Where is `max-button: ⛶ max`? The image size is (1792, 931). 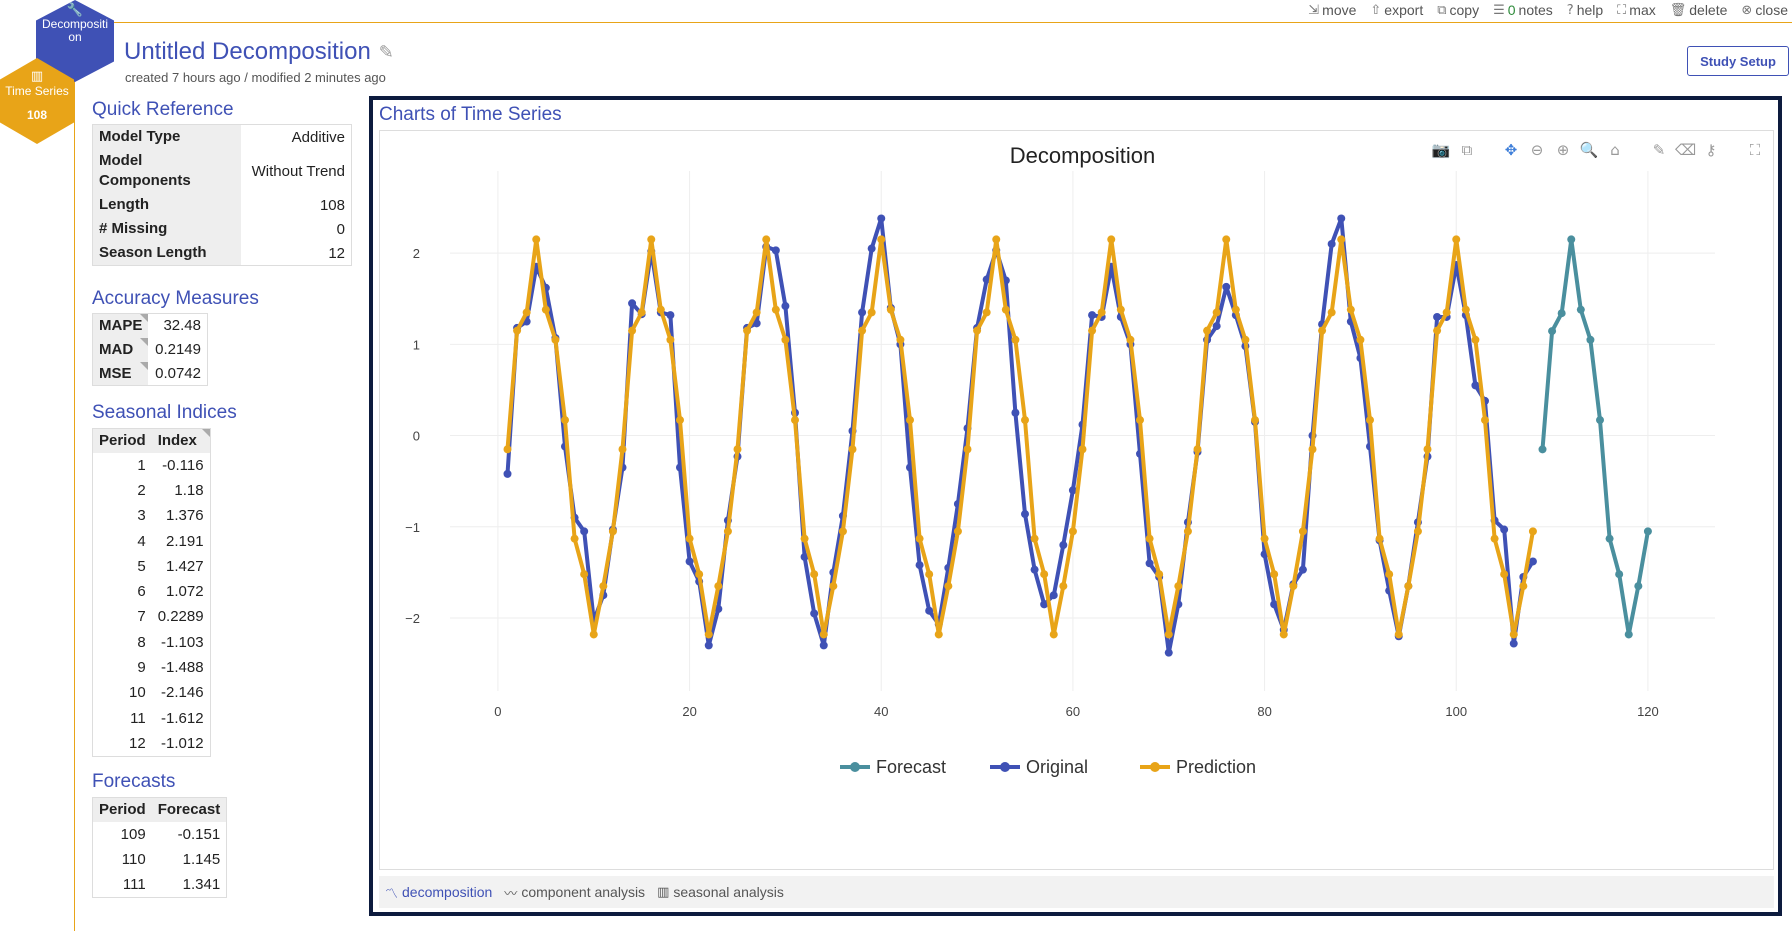
max-button: ⛶ max is located at coordinates (1636, 10).